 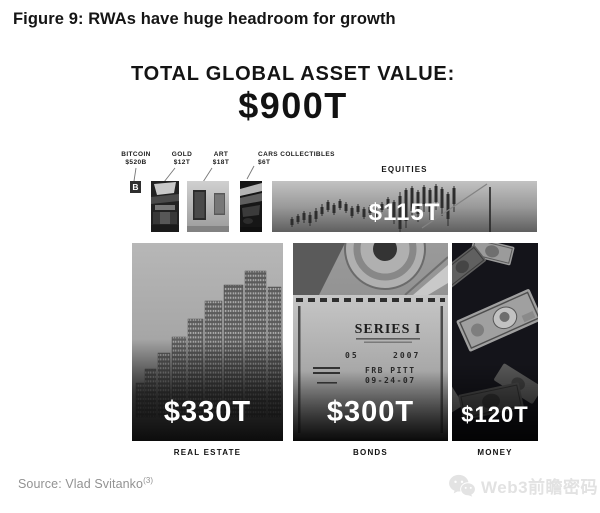 I want to click on cars-label-value: $6T, so click(x=264, y=162).